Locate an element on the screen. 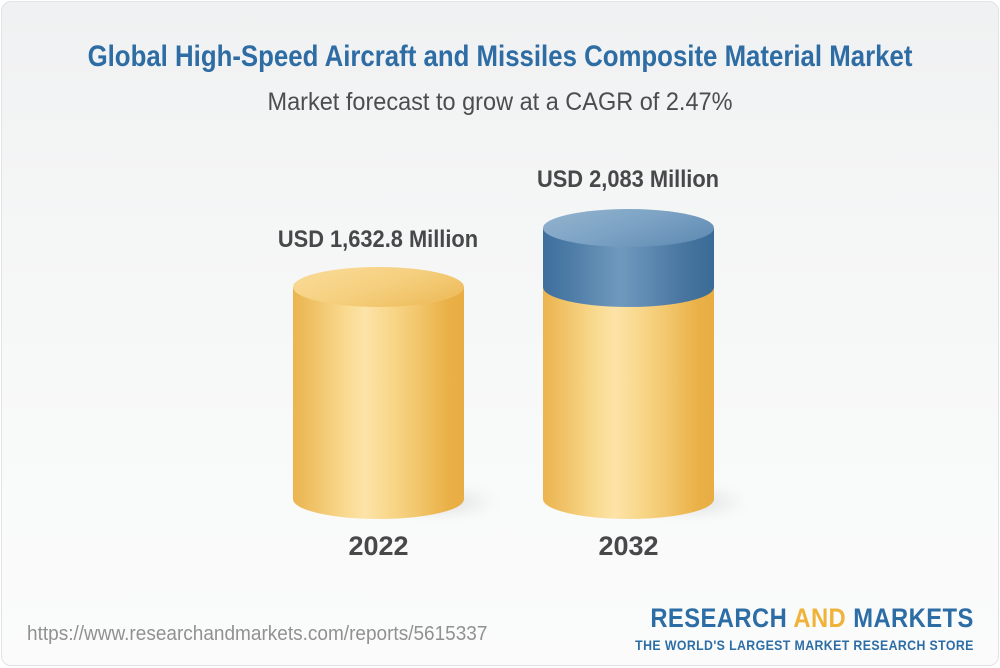 This screenshot has width=1000, height=668. cylinder-bar-2032 is located at coordinates (654, 367).